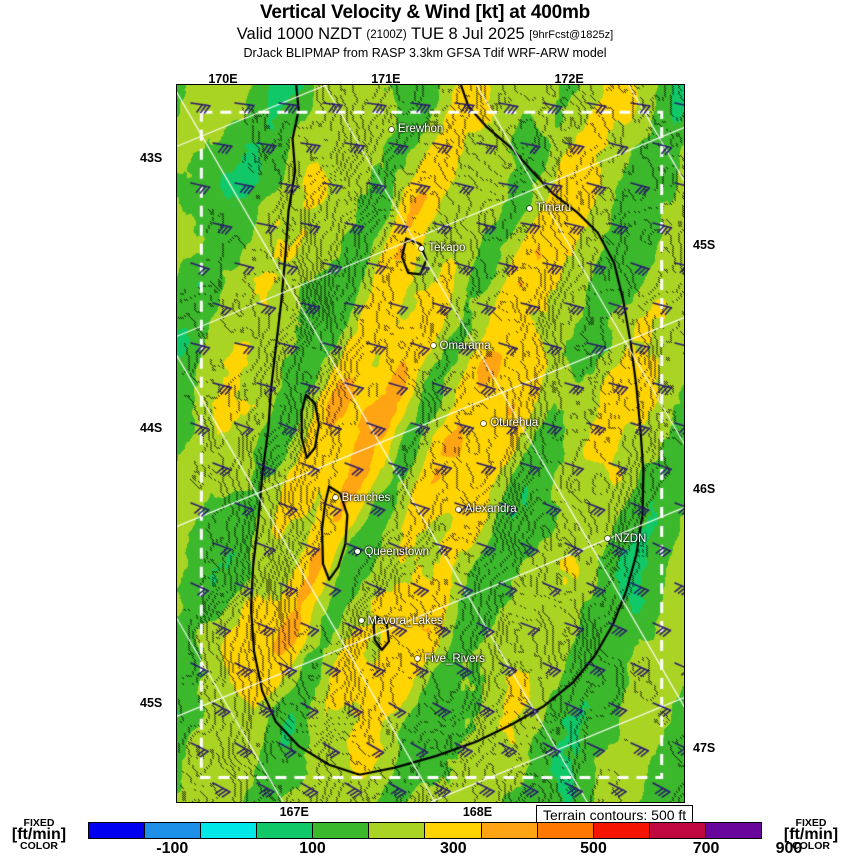 The width and height of the screenshot is (850, 860). What do you see at coordinates (465, 345) in the screenshot?
I see `city-label: Omarama` at bounding box center [465, 345].